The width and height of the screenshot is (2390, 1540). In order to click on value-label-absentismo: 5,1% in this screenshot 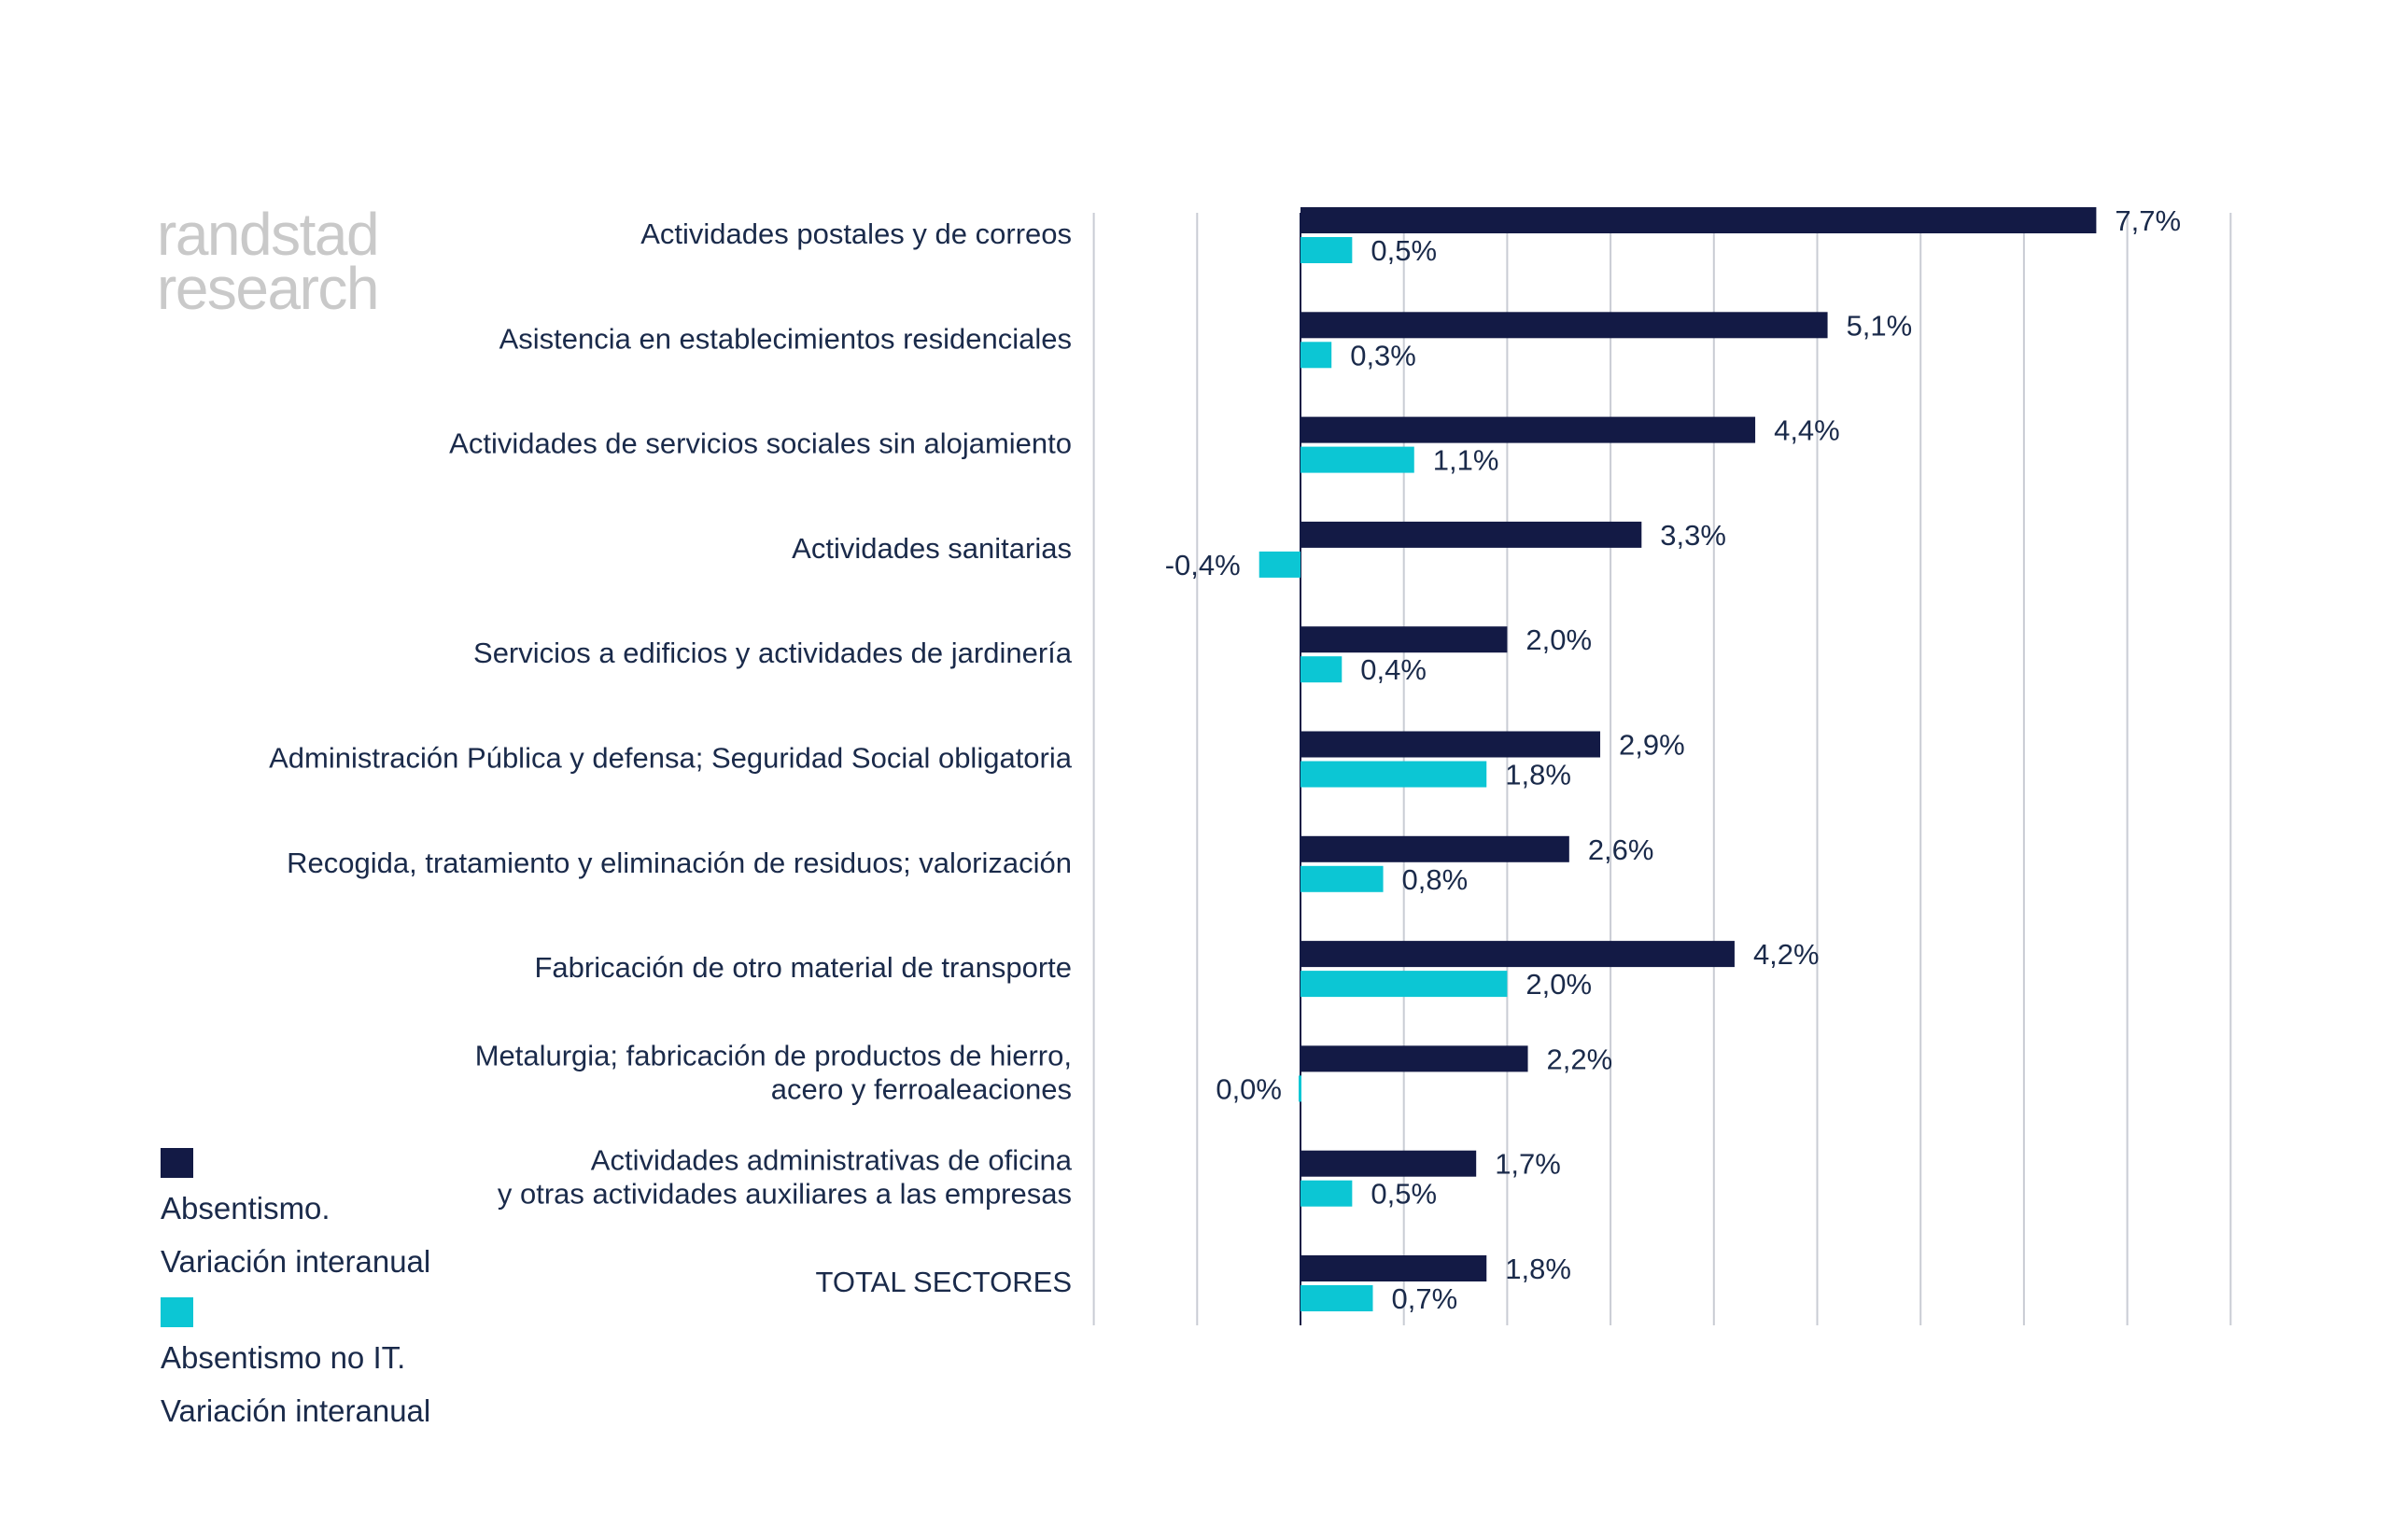, I will do `click(1880, 325)`.